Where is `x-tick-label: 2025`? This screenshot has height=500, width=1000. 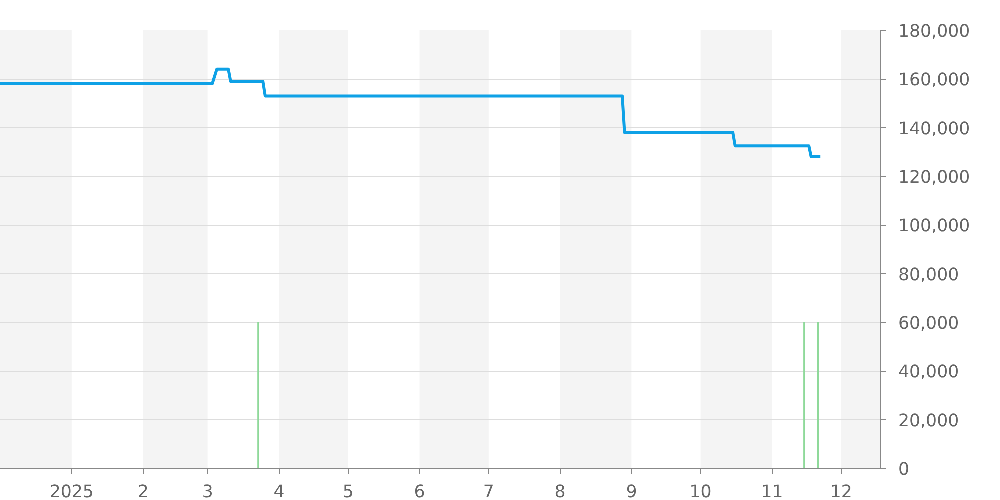
x-tick-label: 2025 is located at coordinates (72, 491).